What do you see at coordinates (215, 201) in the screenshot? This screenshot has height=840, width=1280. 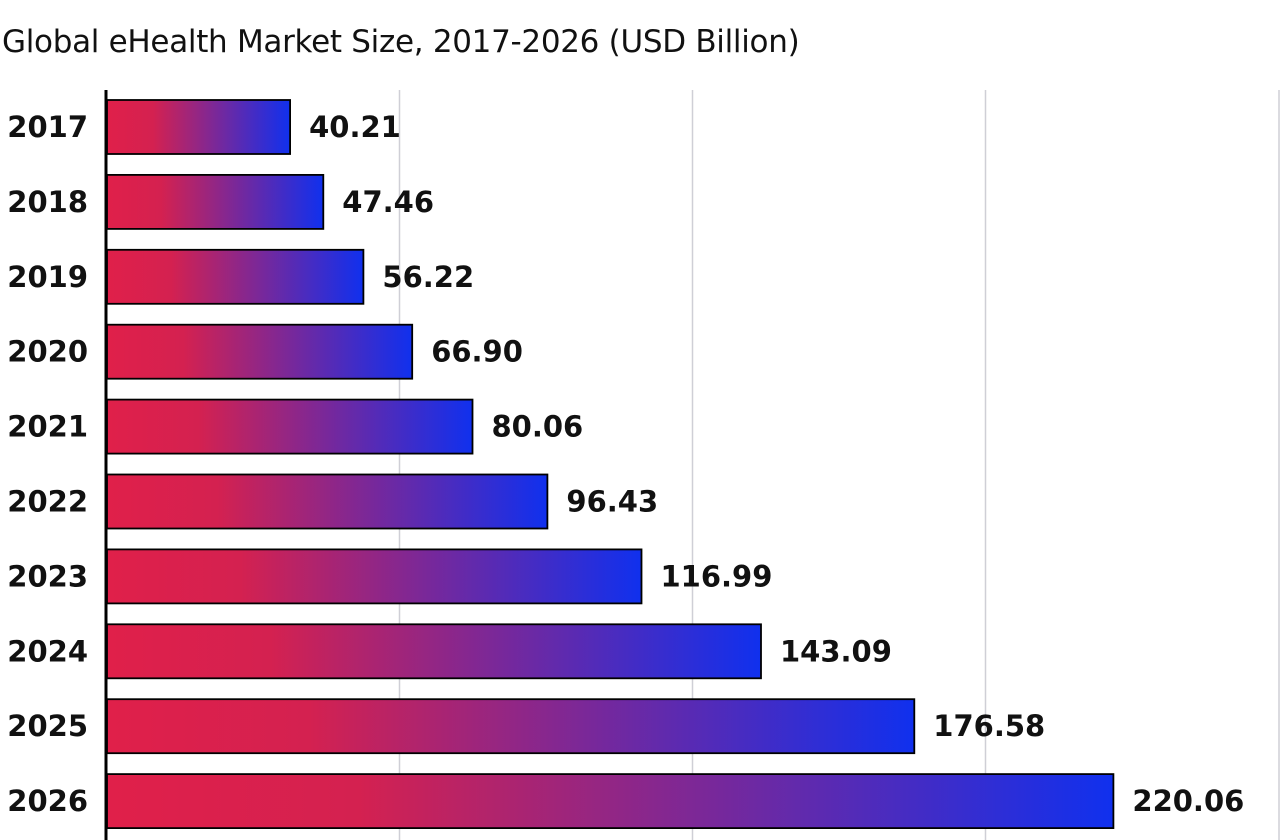 I see `bar-2018` at bounding box center [215, 201].